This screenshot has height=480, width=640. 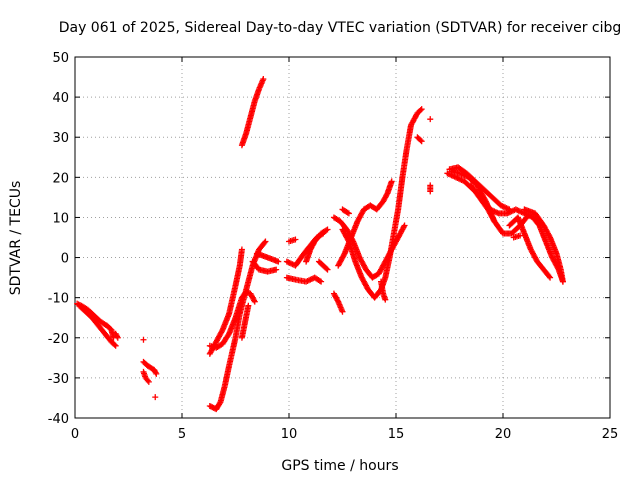 What do you see at coordinates (60, 58) in the screenshot?
I see `y-tick-label: 50` at bounding box center [60, 58].